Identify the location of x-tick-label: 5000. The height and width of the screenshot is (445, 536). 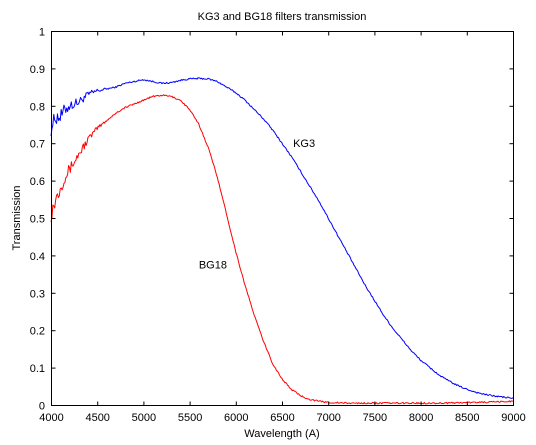
(144, 418).